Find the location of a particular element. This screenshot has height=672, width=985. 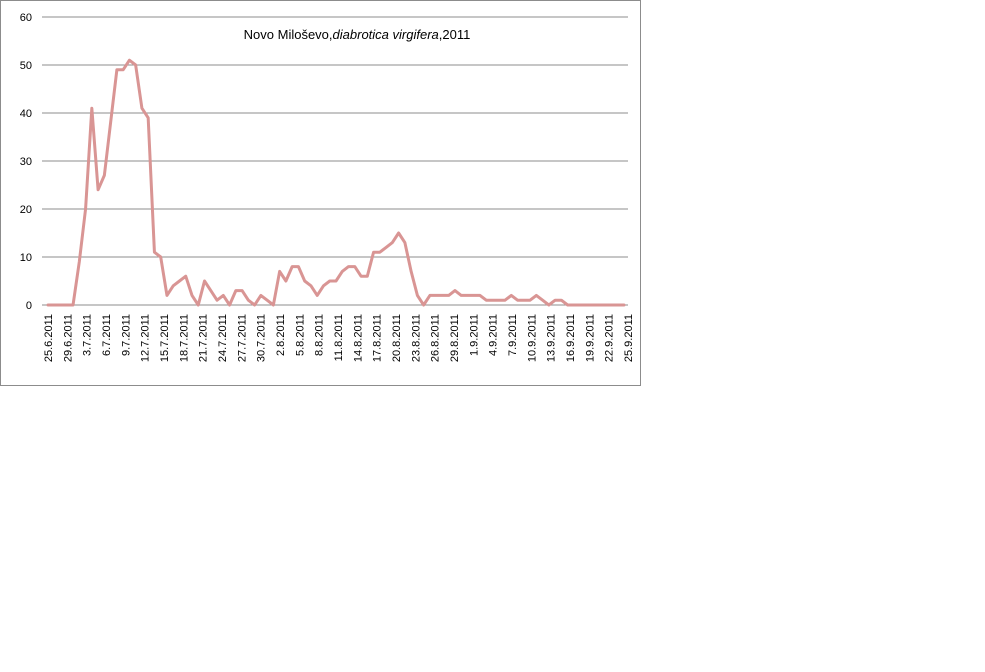

y-tick-label: 0 is located at coordinates (29, 306).